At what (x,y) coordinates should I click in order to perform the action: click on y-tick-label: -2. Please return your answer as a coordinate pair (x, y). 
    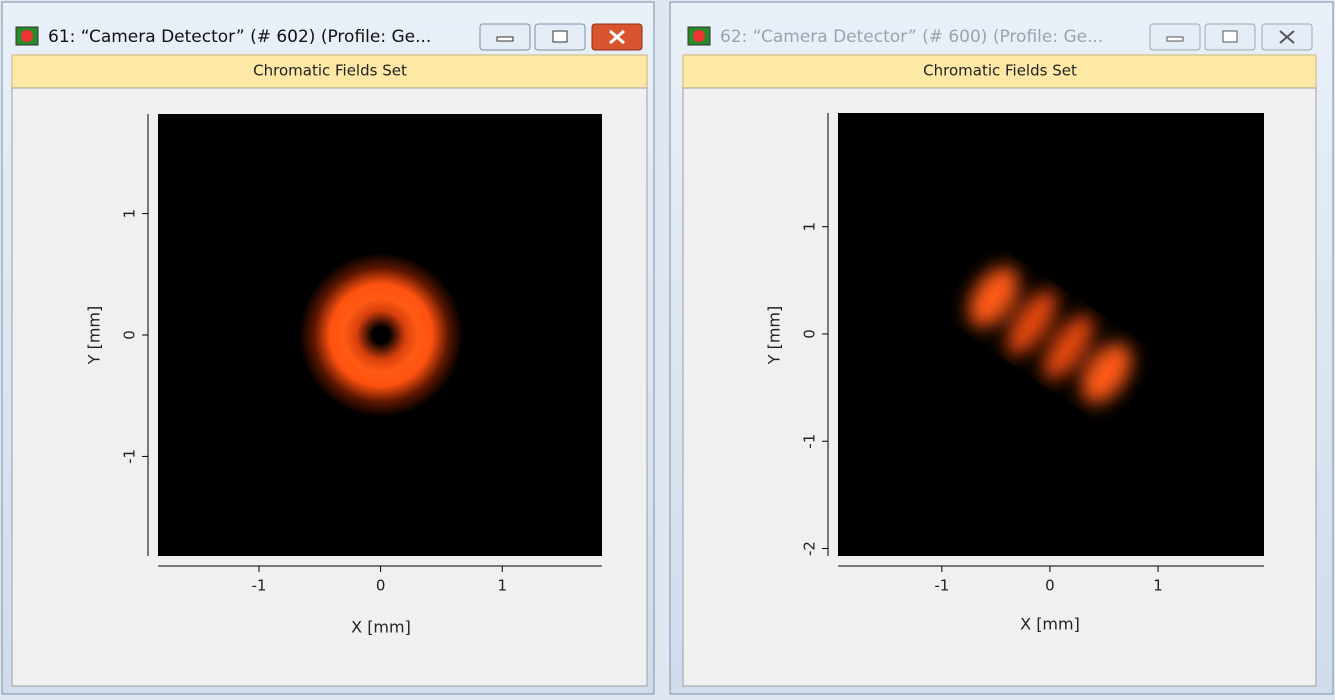
    Looking at the image, I should click on (810, 548).